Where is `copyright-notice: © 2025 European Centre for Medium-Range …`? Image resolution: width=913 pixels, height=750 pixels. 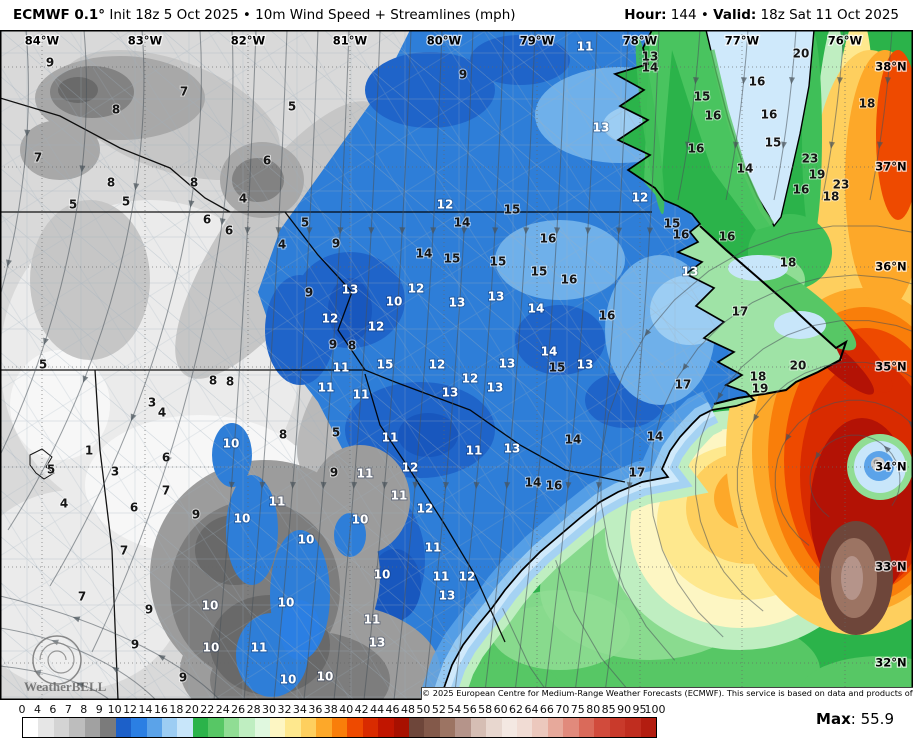 copyright-notice: © 2025 European Centre for Medium-Range … is located at coordinates (667, 693).